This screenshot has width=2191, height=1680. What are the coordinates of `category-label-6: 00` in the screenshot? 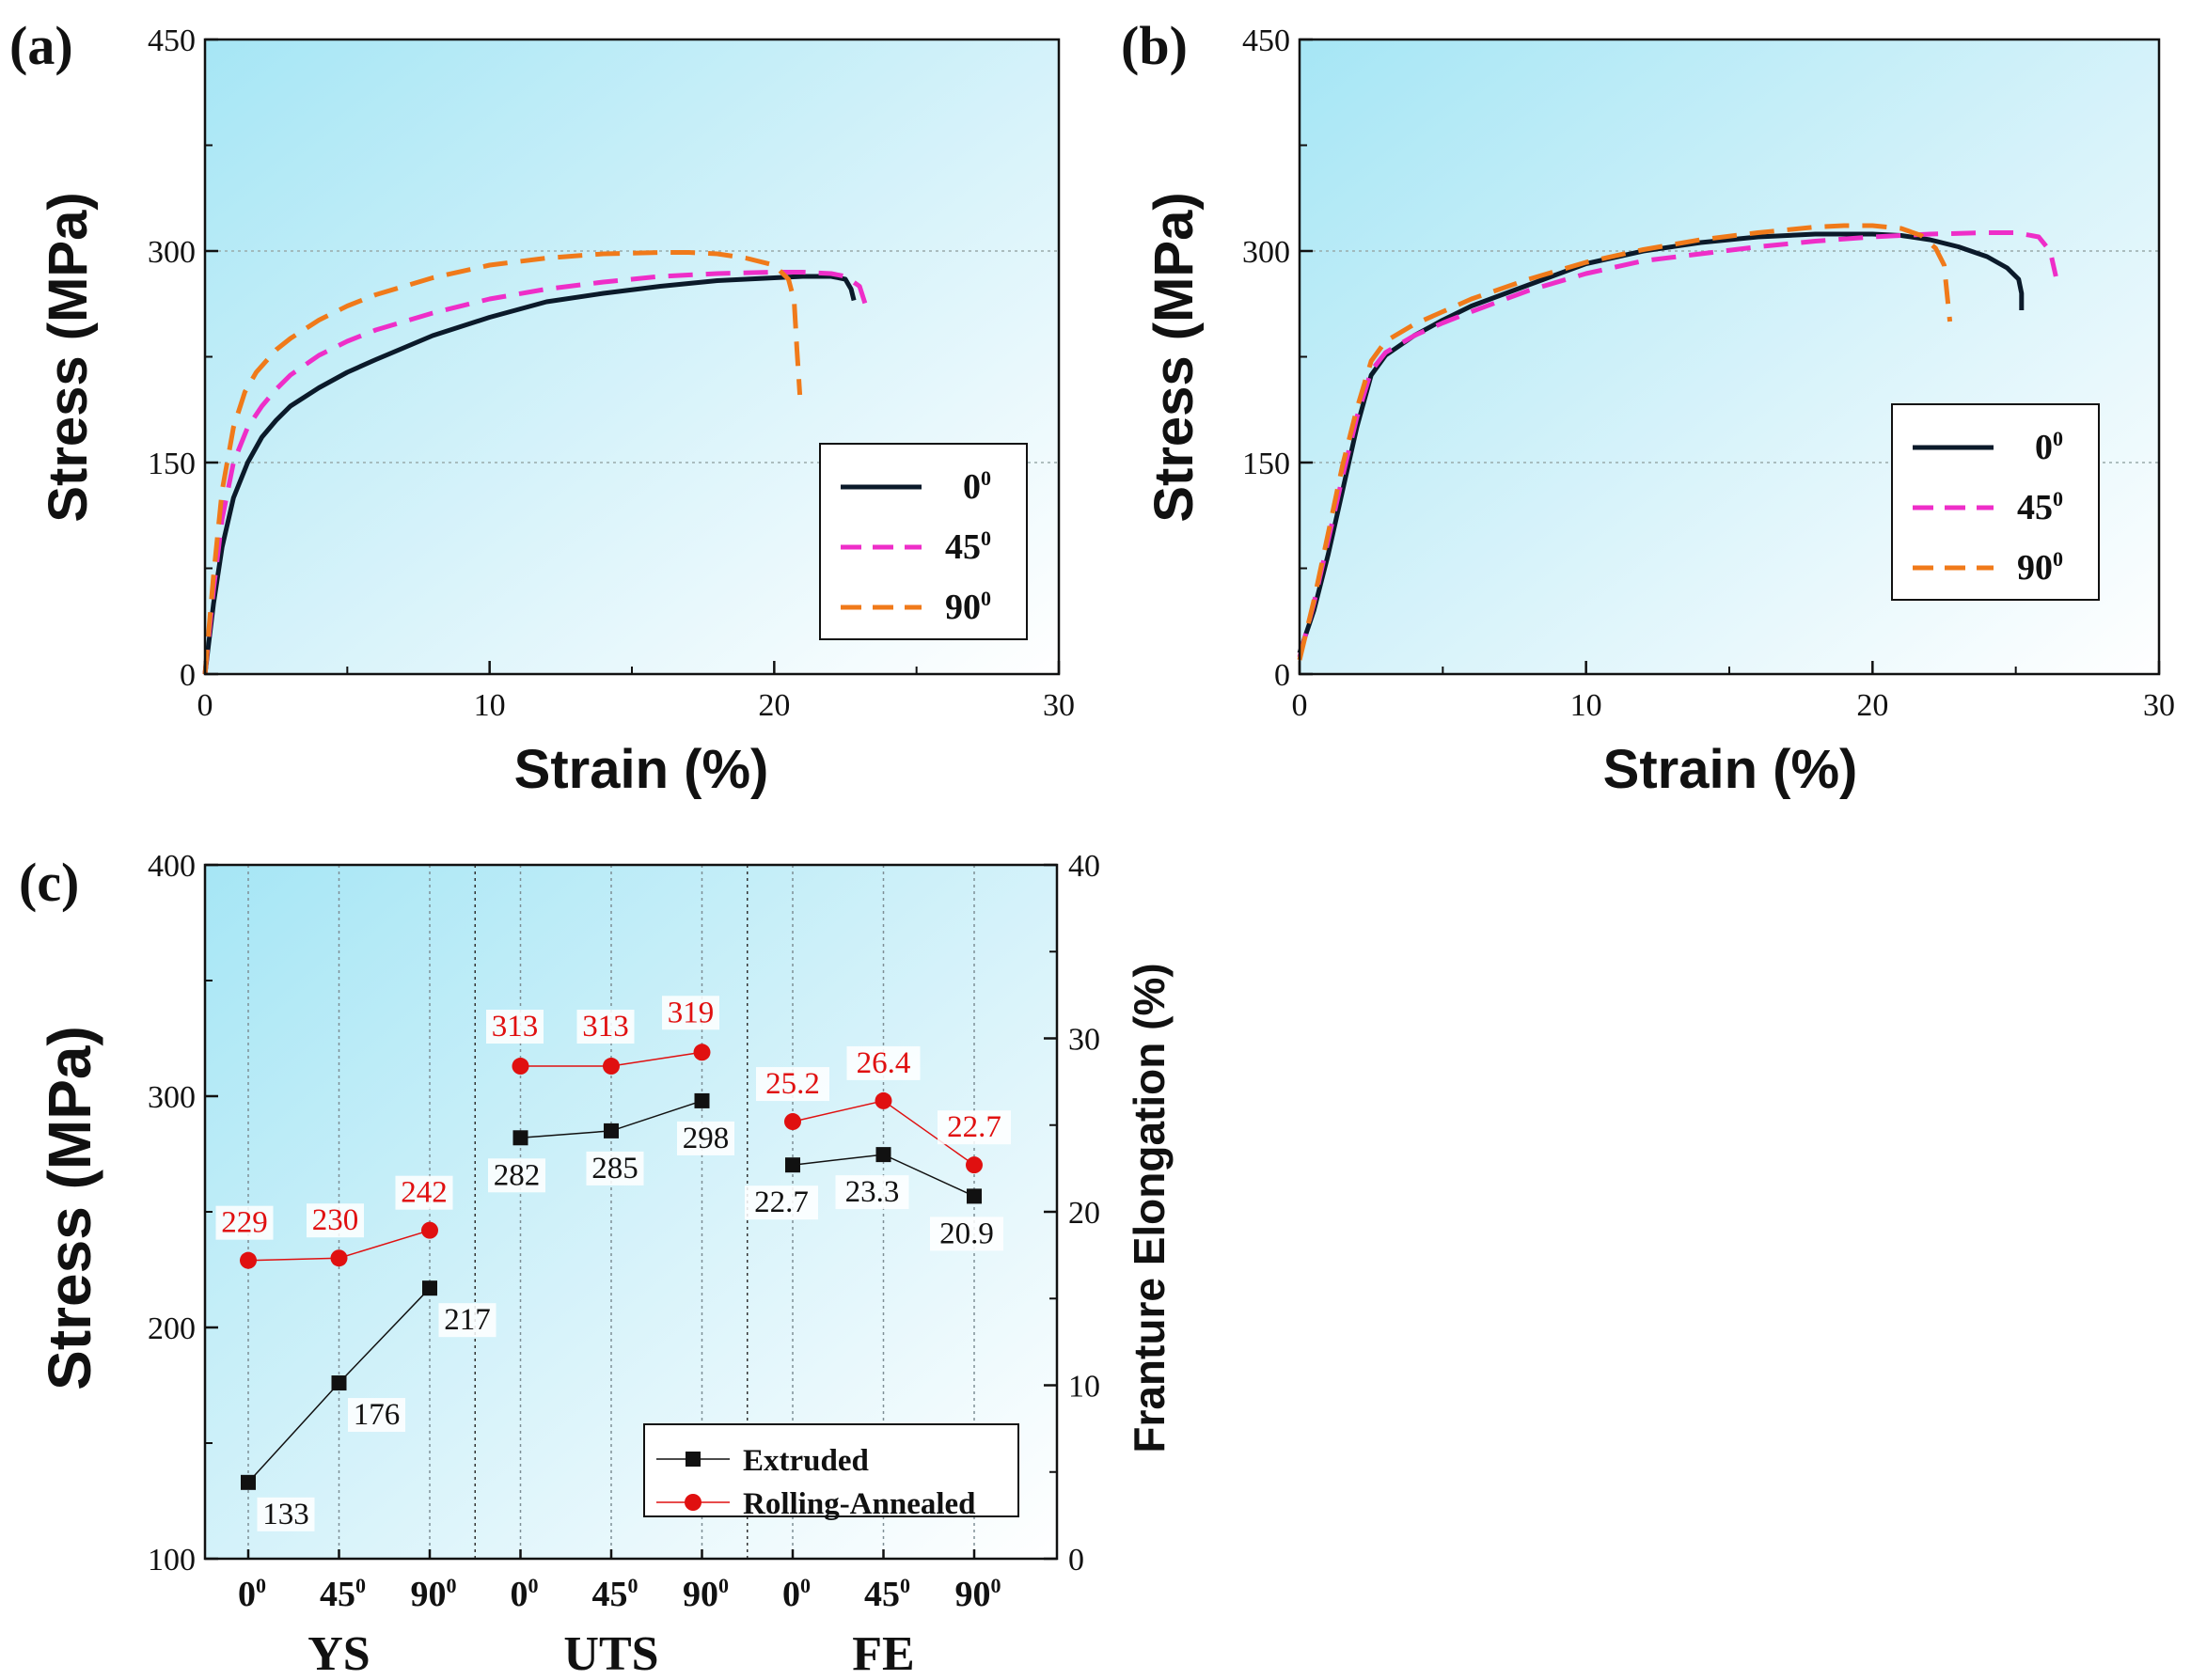 It's located at (796, 1594).